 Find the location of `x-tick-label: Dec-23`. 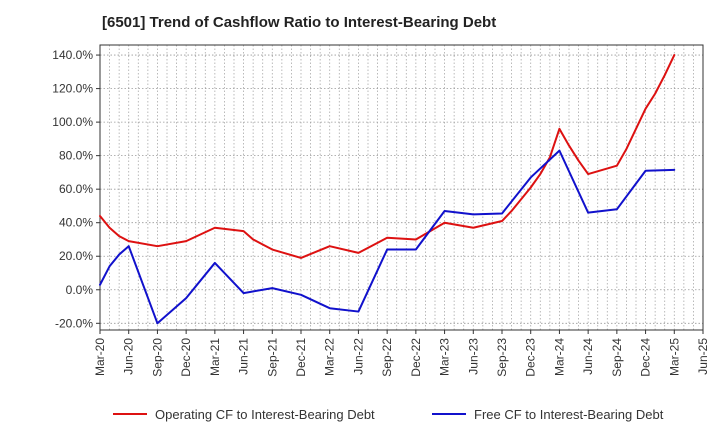

x-tick-label: Dec-23 is located at coordinates (531, 357).